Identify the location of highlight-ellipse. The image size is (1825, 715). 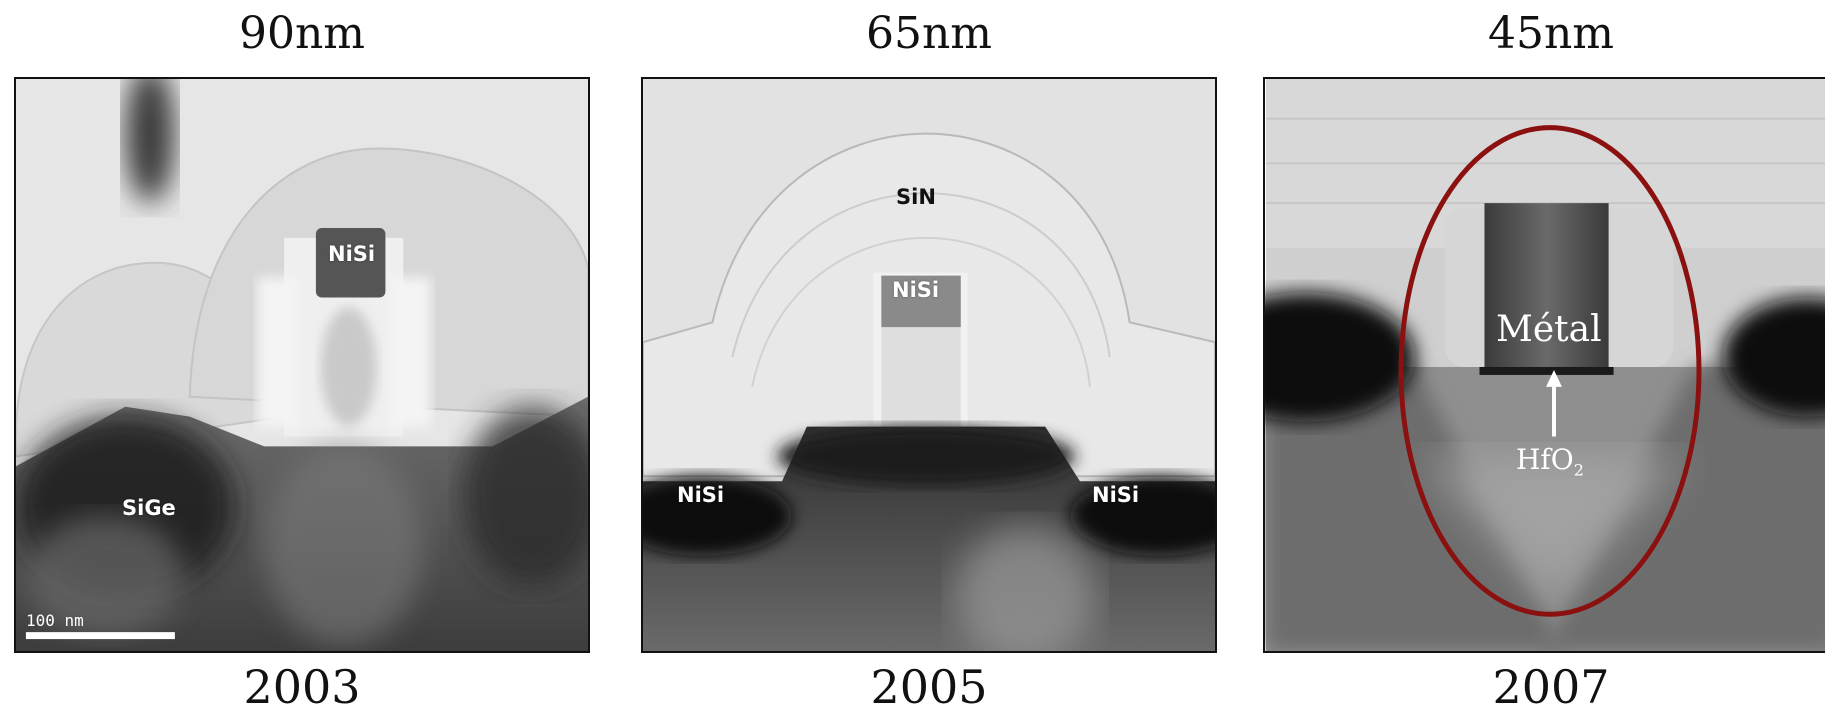
(1550, 371).